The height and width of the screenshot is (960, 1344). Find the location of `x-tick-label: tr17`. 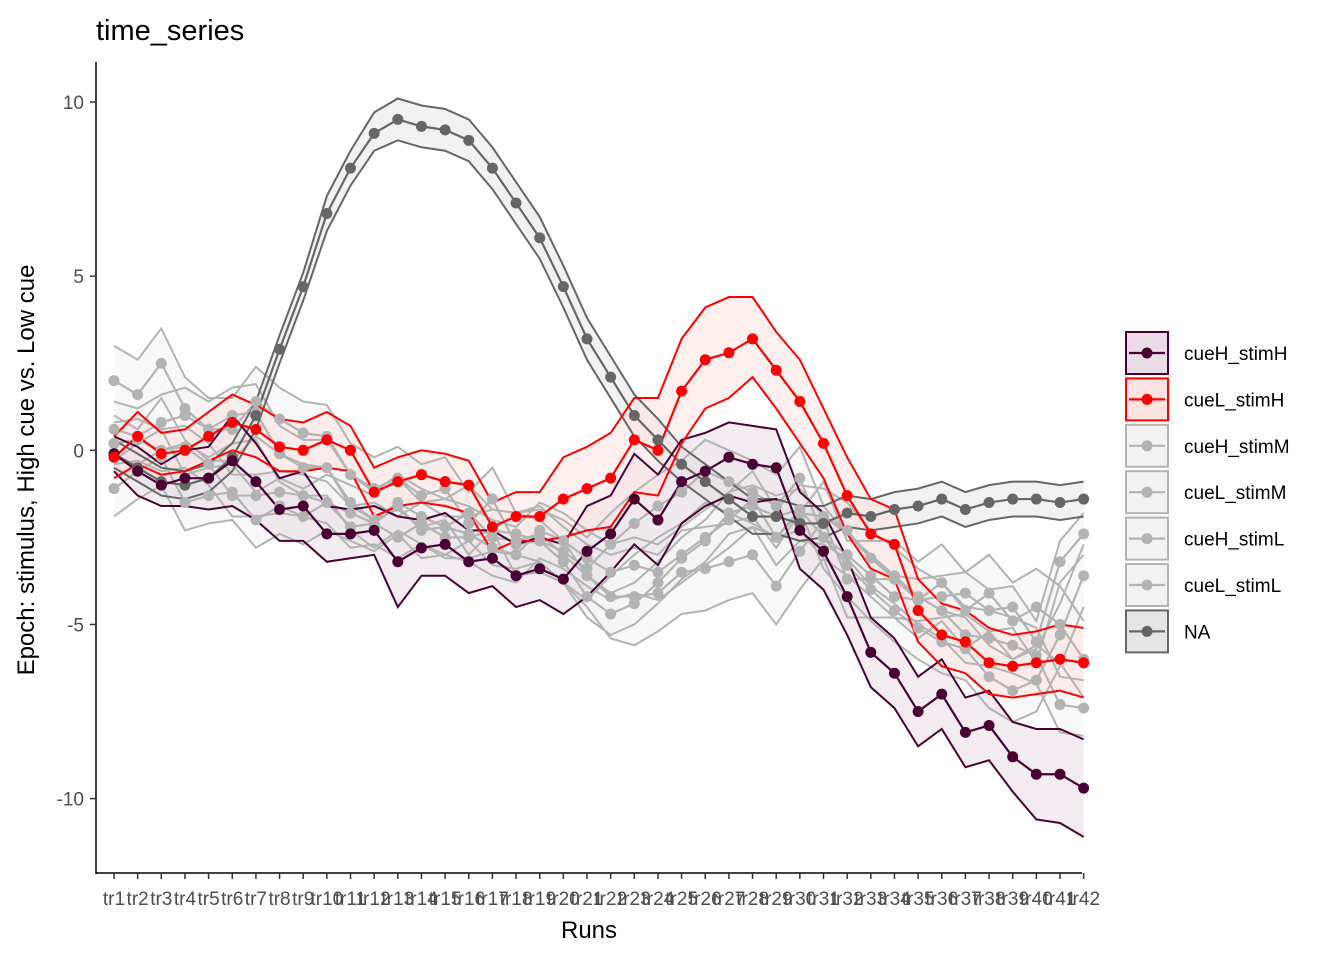

x-tick-label: tr17 is located at coordinates (492, 899).